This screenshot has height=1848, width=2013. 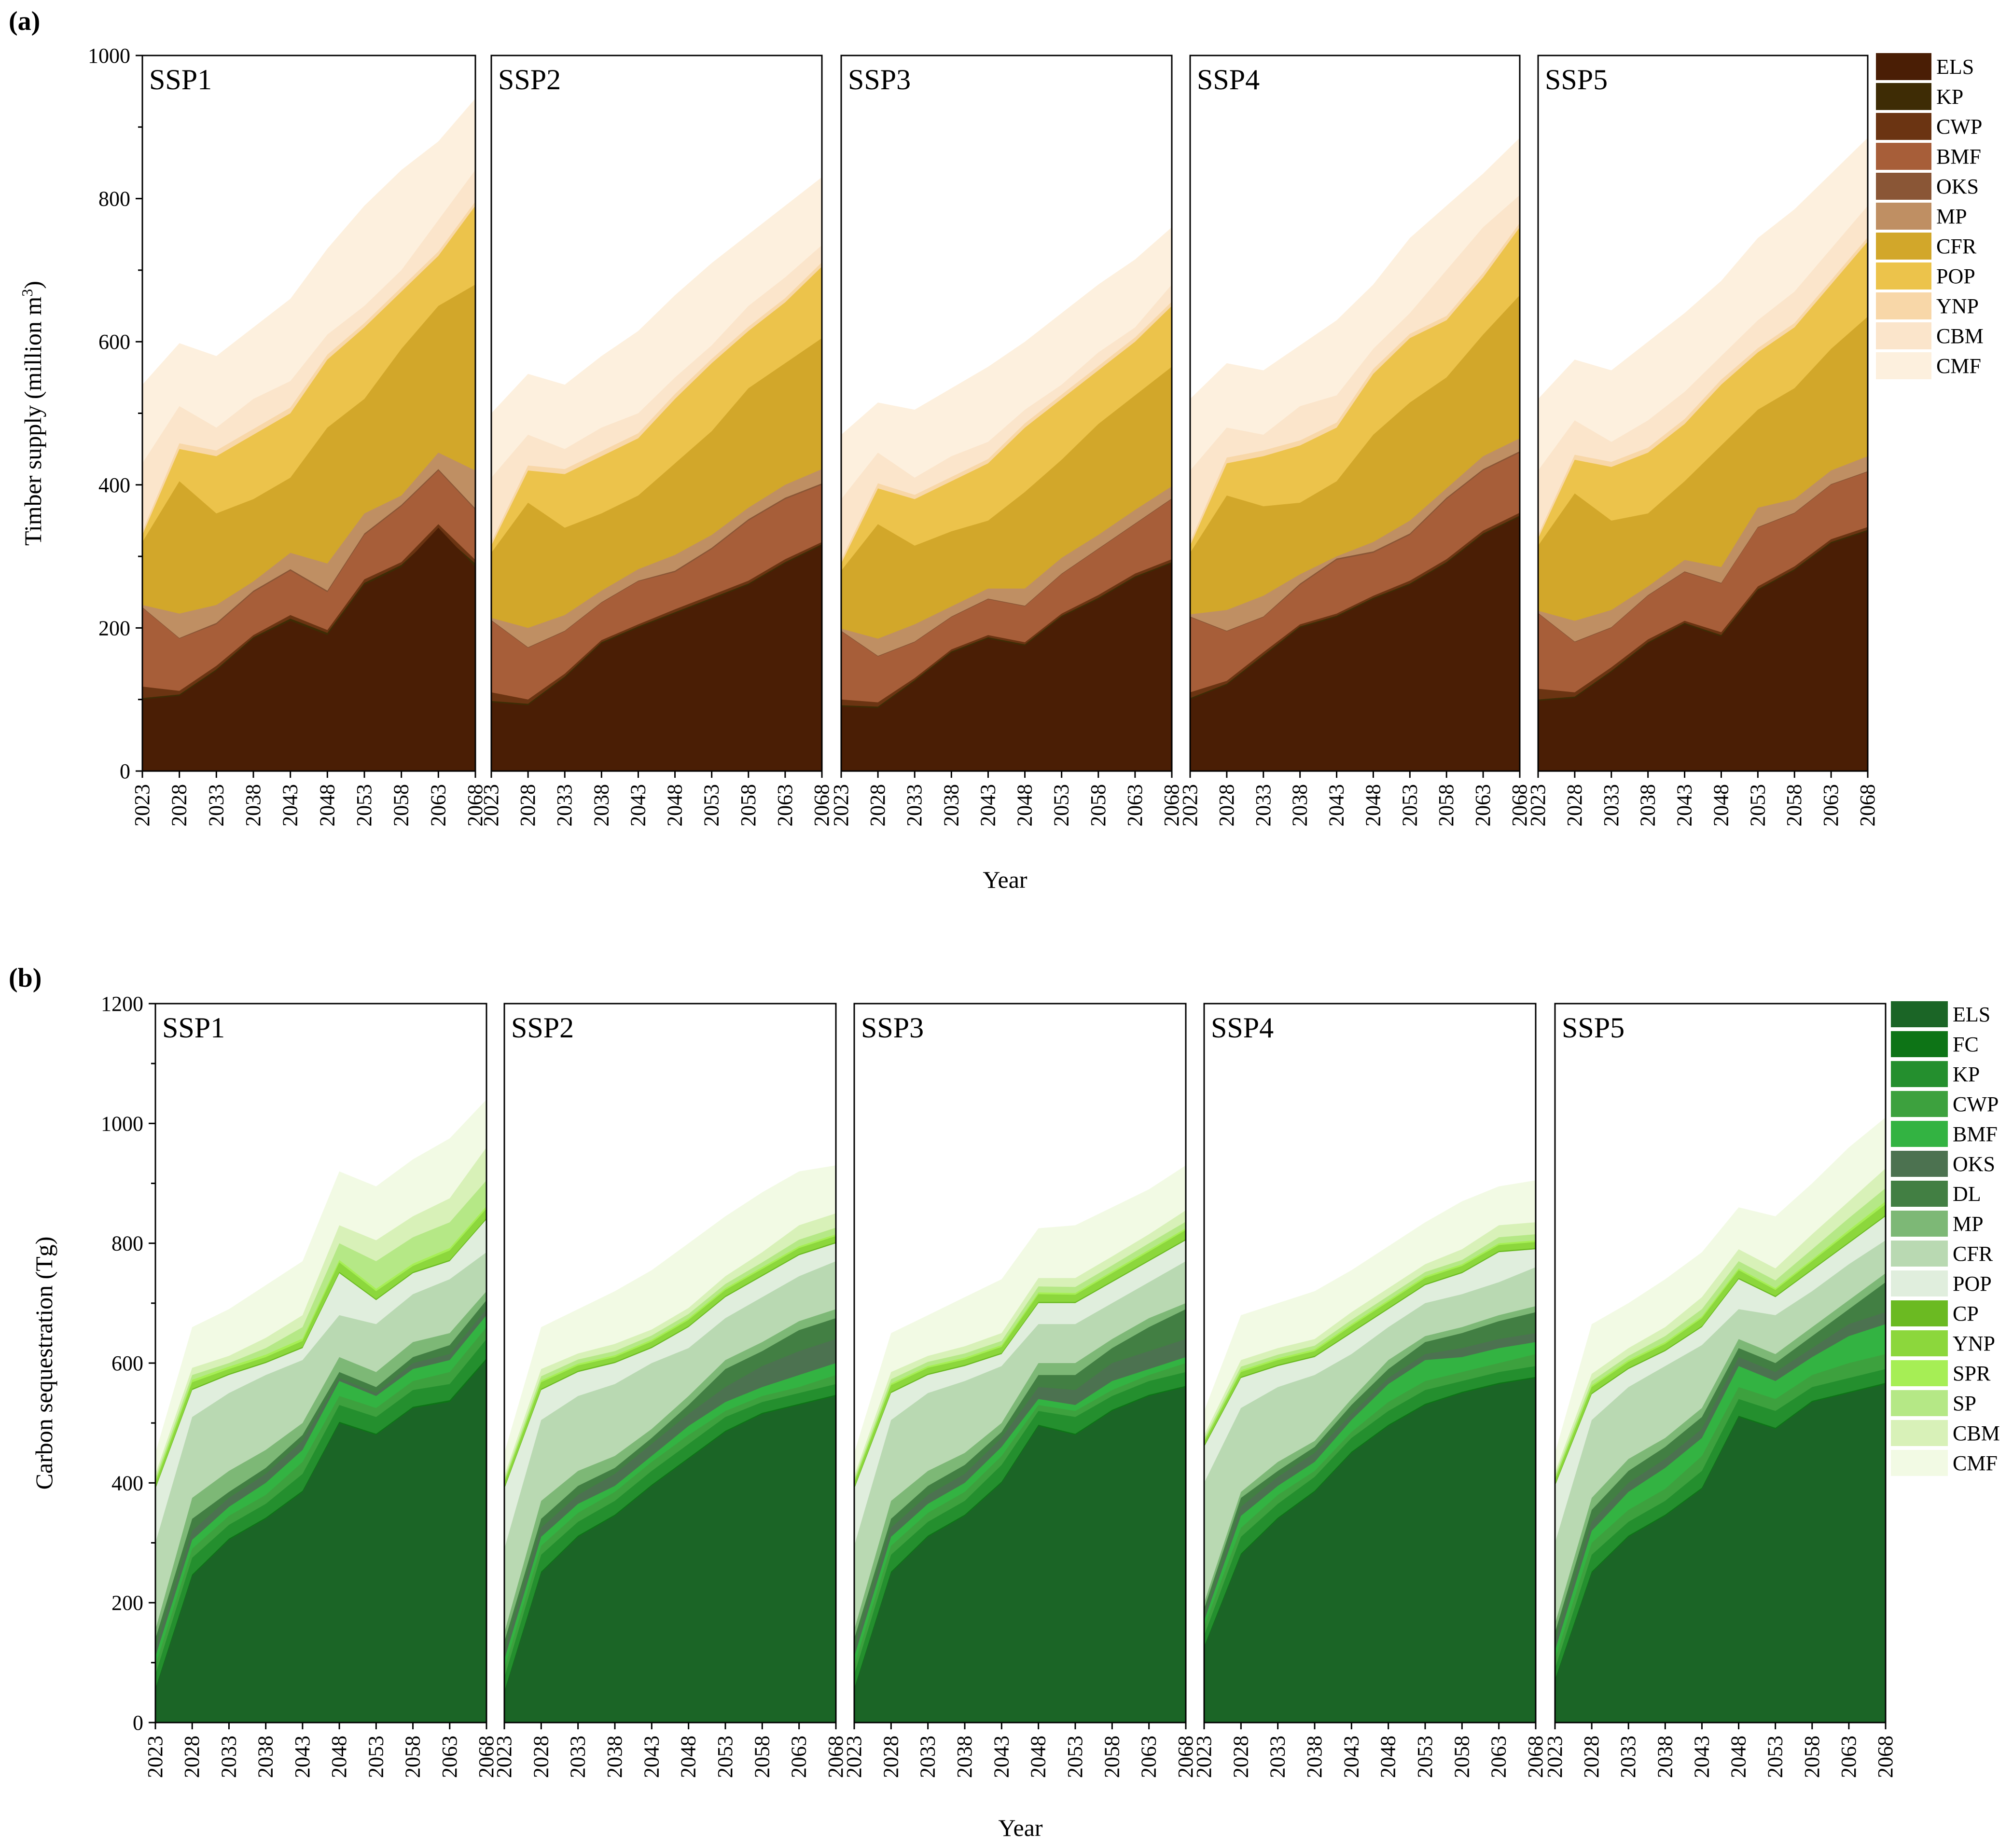 I want to click on legend-swatch-els, so click(x=1903, y=66).